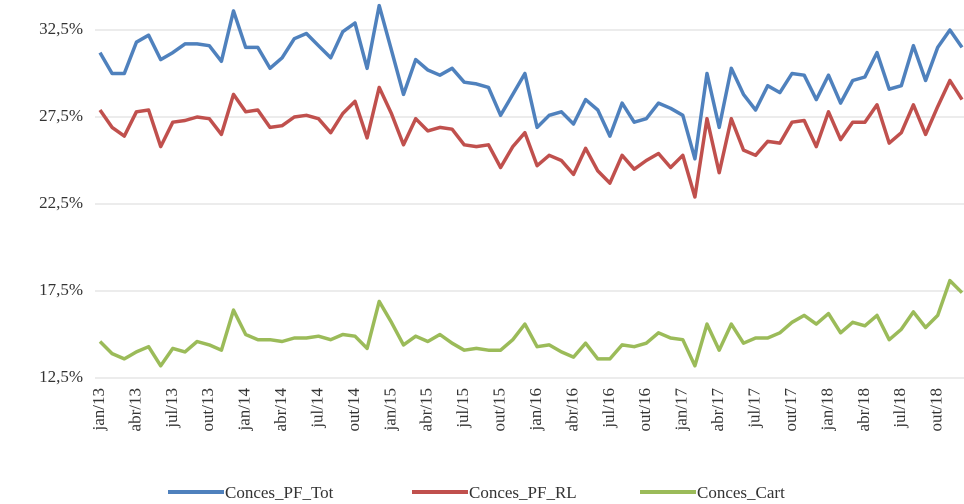  I want to click on x-tick-label: out/14, so click(353, 410).